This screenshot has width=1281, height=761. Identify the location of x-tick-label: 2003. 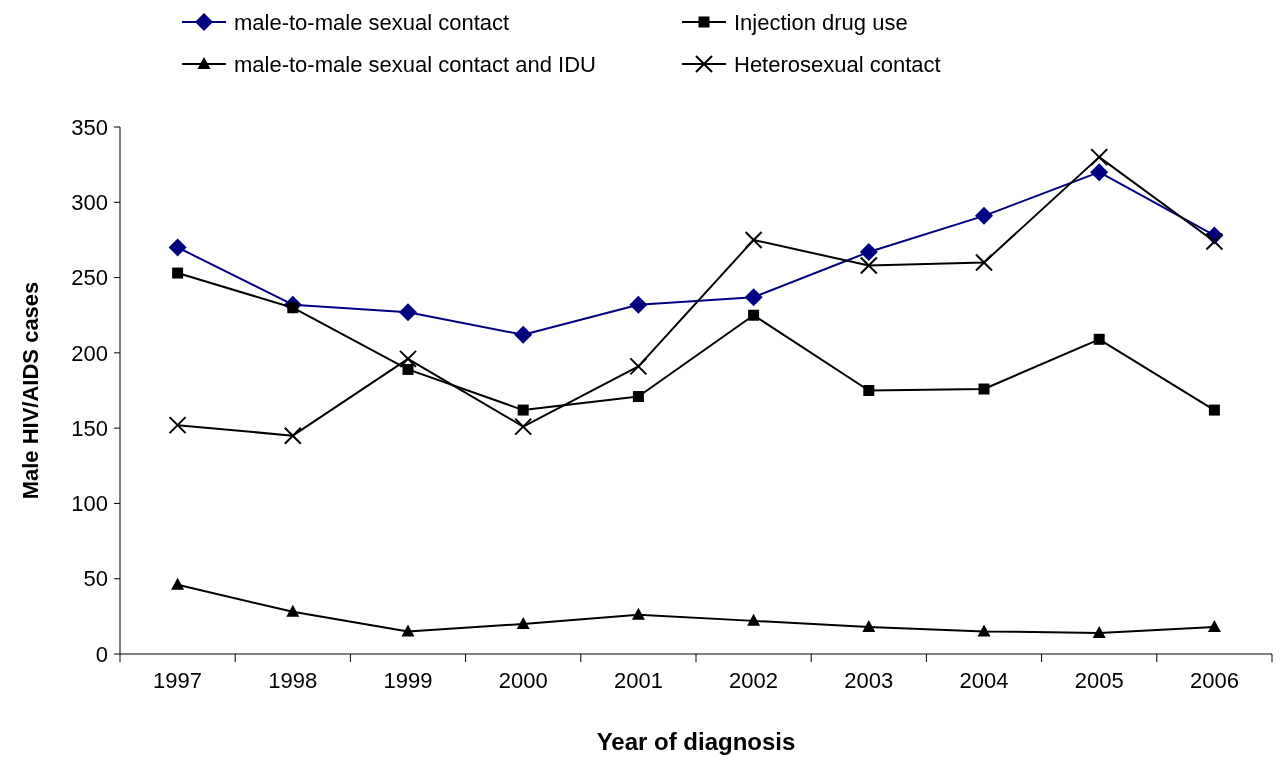
(869, 680).